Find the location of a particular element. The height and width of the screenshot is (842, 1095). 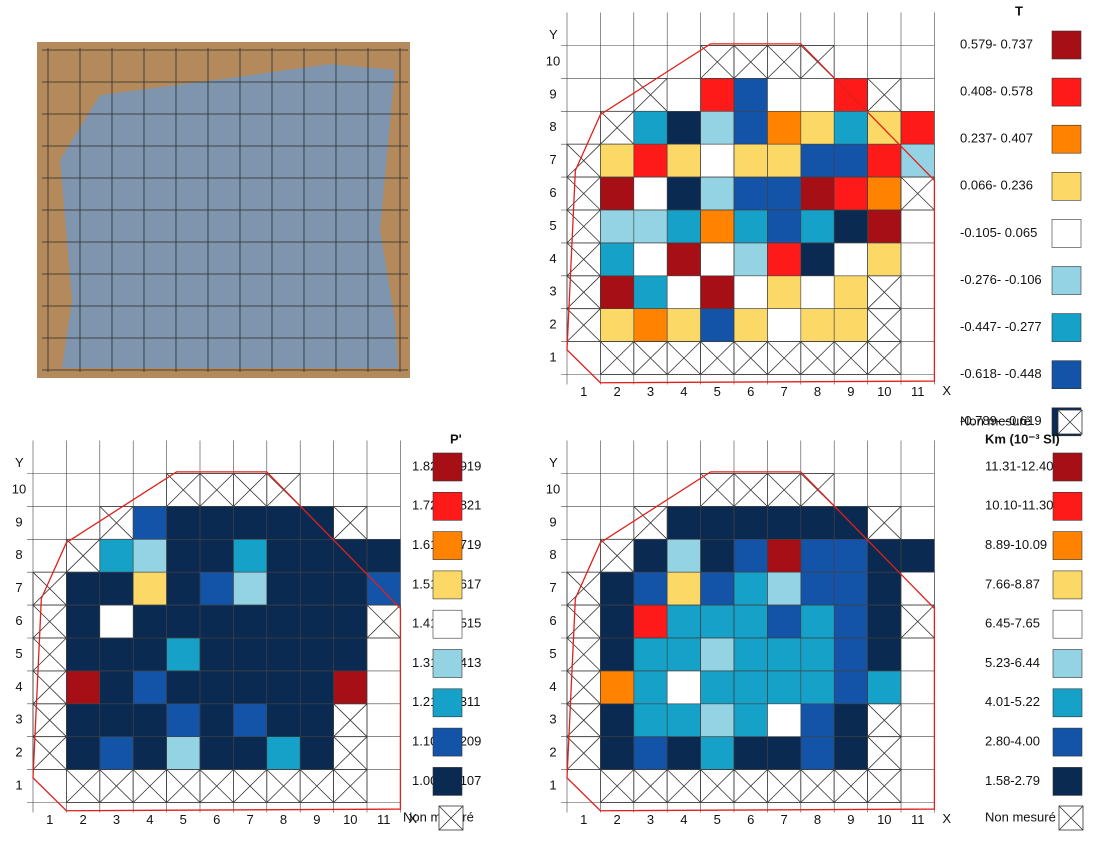

legend-label: Non mesuré is located at coordinates (995, 420).